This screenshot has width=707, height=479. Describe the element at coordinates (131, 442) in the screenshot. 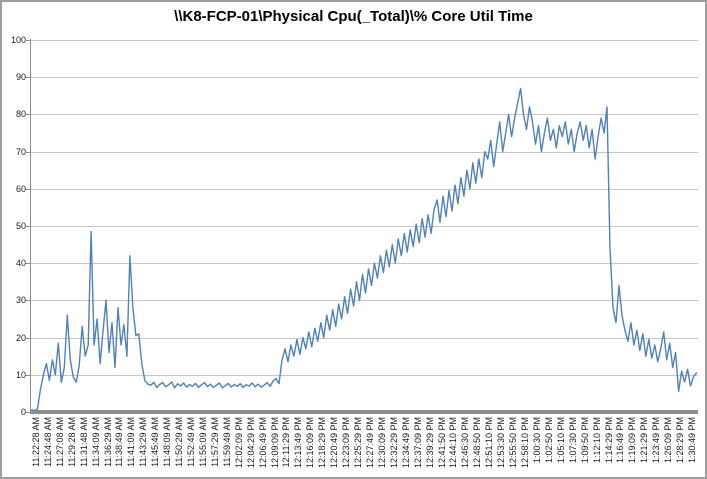

I see `x-axis-tick-label: 11:41:09 AM` at that location.